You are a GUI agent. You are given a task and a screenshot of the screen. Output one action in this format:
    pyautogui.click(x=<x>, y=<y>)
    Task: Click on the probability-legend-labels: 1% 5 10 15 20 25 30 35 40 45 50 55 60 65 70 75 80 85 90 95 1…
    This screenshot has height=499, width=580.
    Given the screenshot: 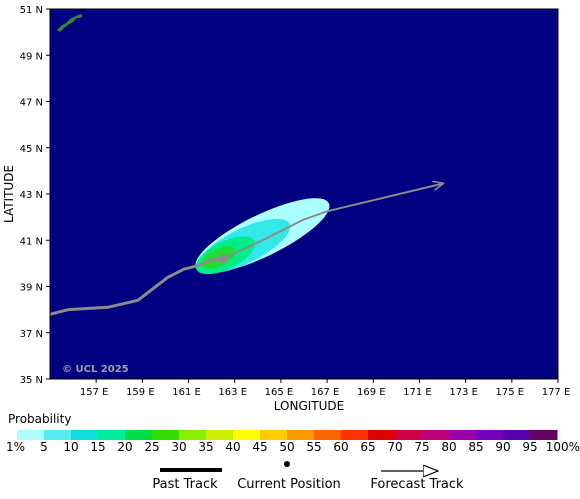 What is the action you would take?
    pyautogui.click(x=293, y=447)
    